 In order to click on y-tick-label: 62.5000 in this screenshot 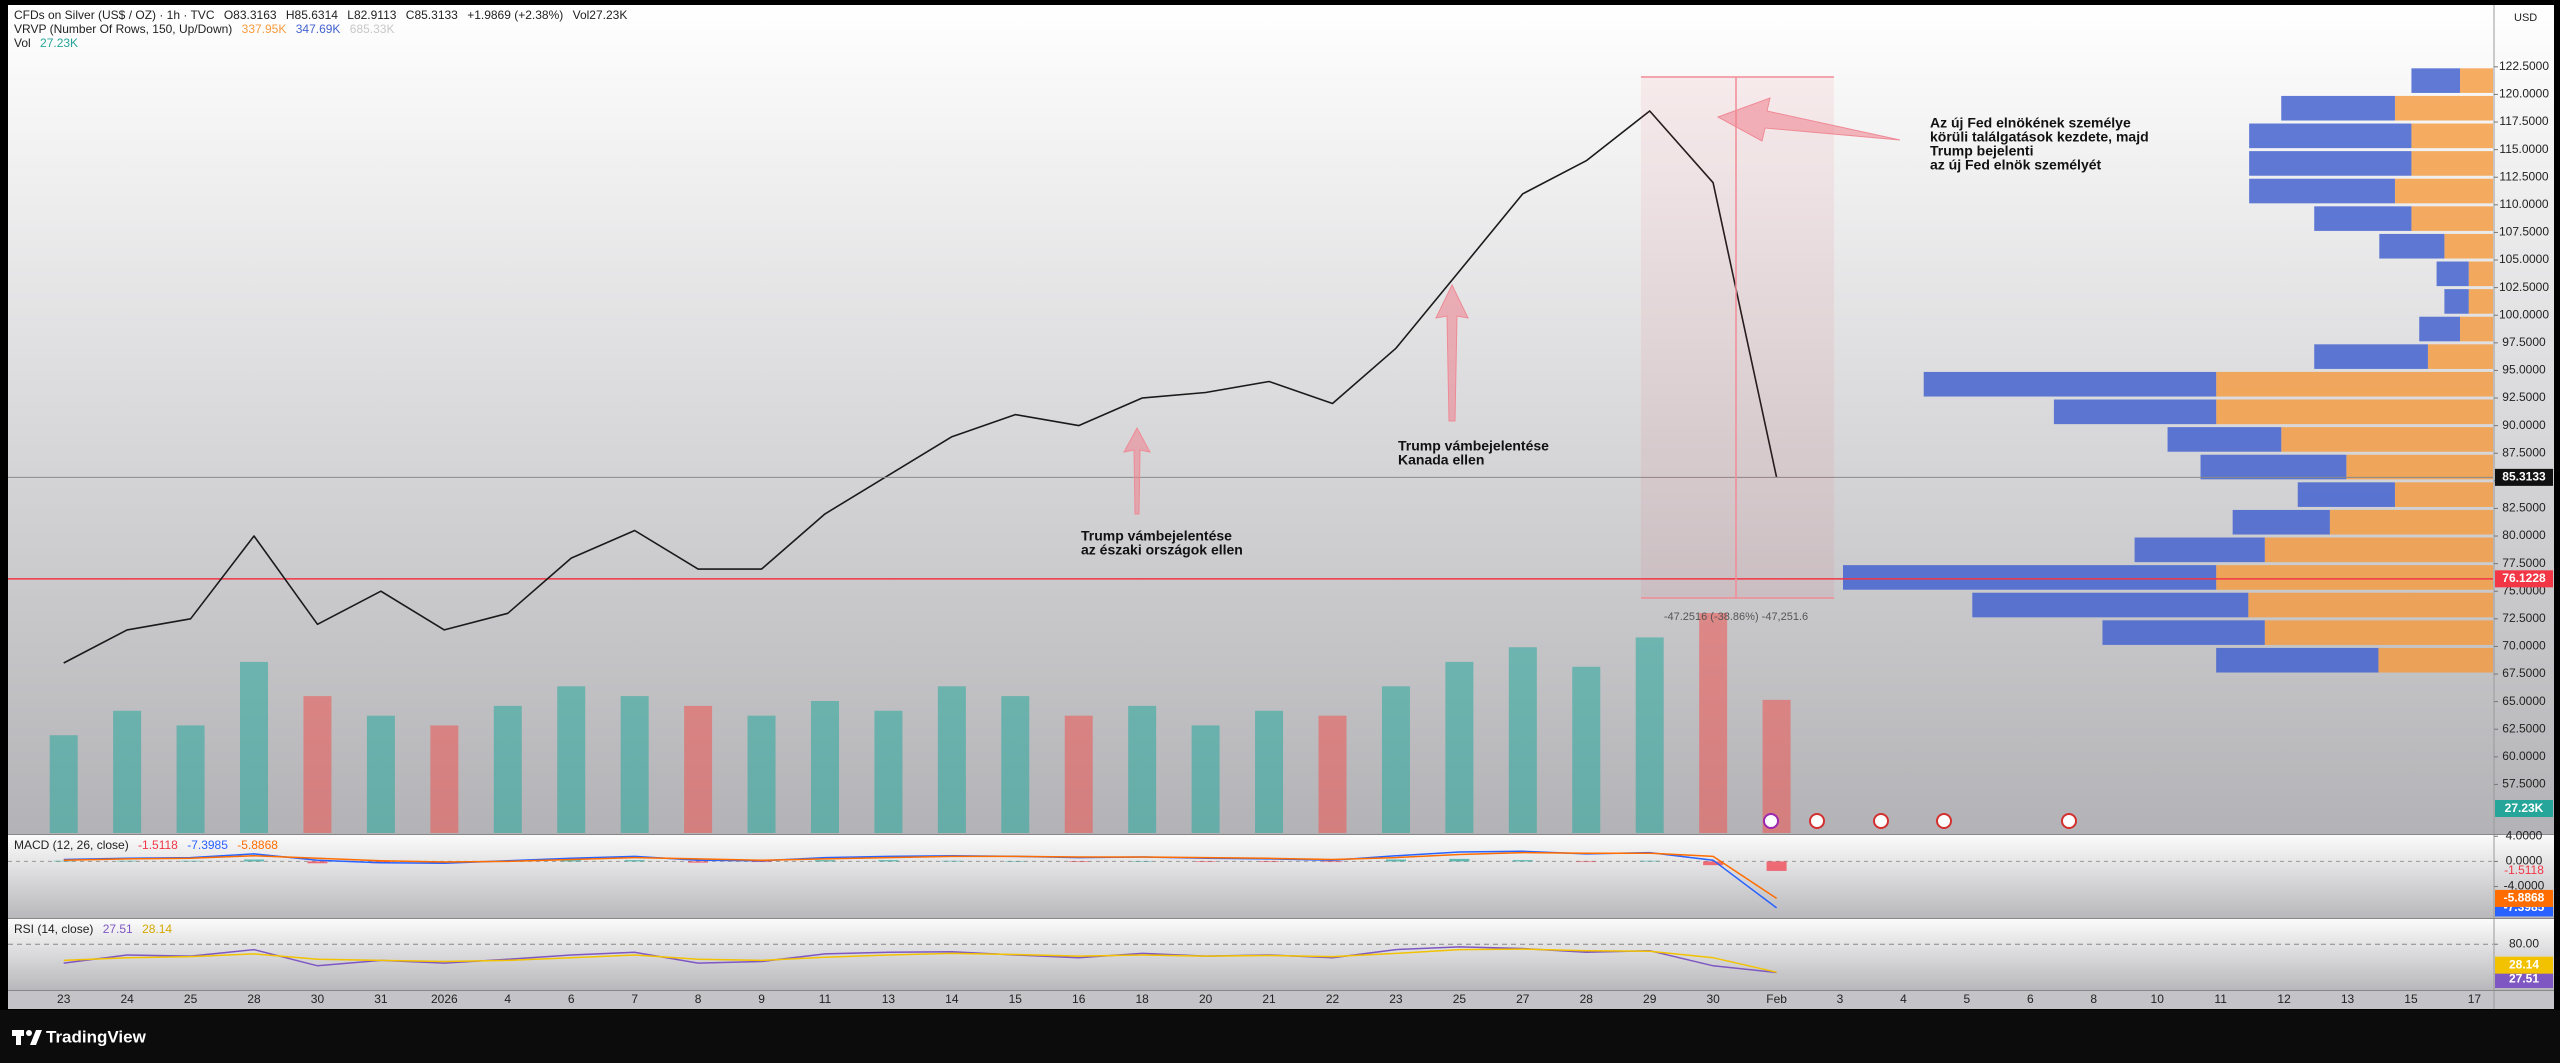, I will do `click(2524, 728)`.